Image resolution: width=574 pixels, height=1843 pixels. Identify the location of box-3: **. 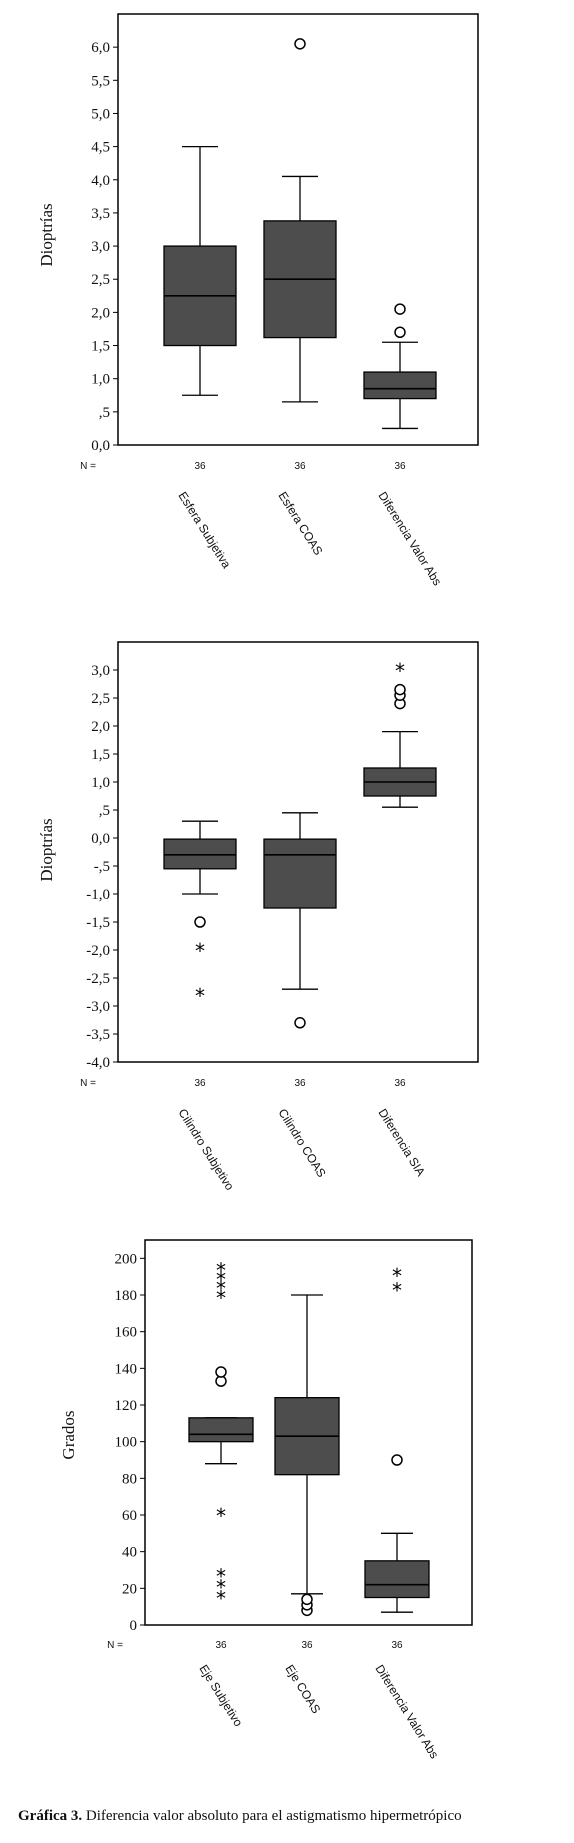
(397, 1438).